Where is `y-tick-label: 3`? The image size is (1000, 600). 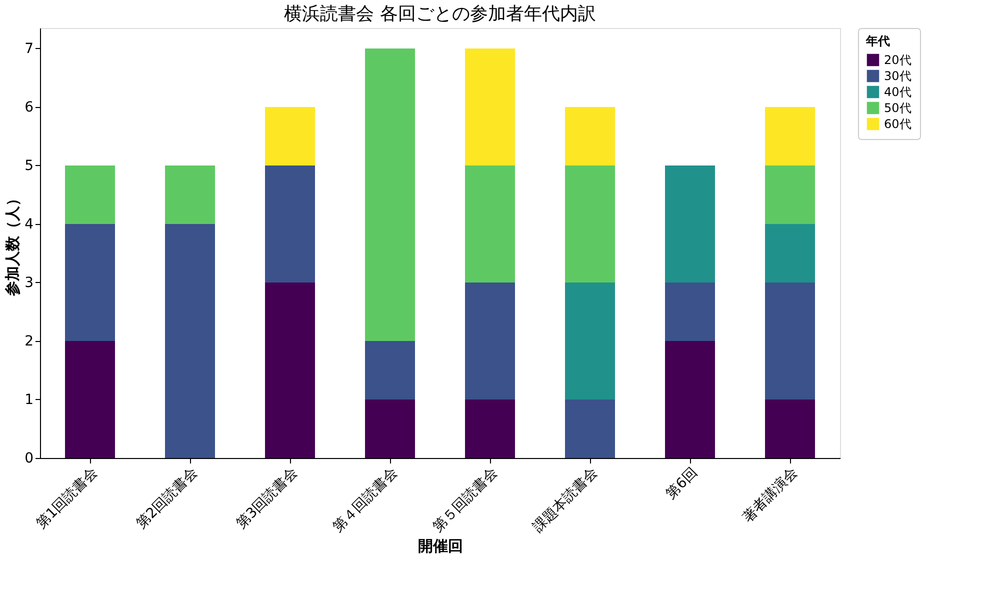 y-tick-label: 3 is located at coordinates (29, 282).